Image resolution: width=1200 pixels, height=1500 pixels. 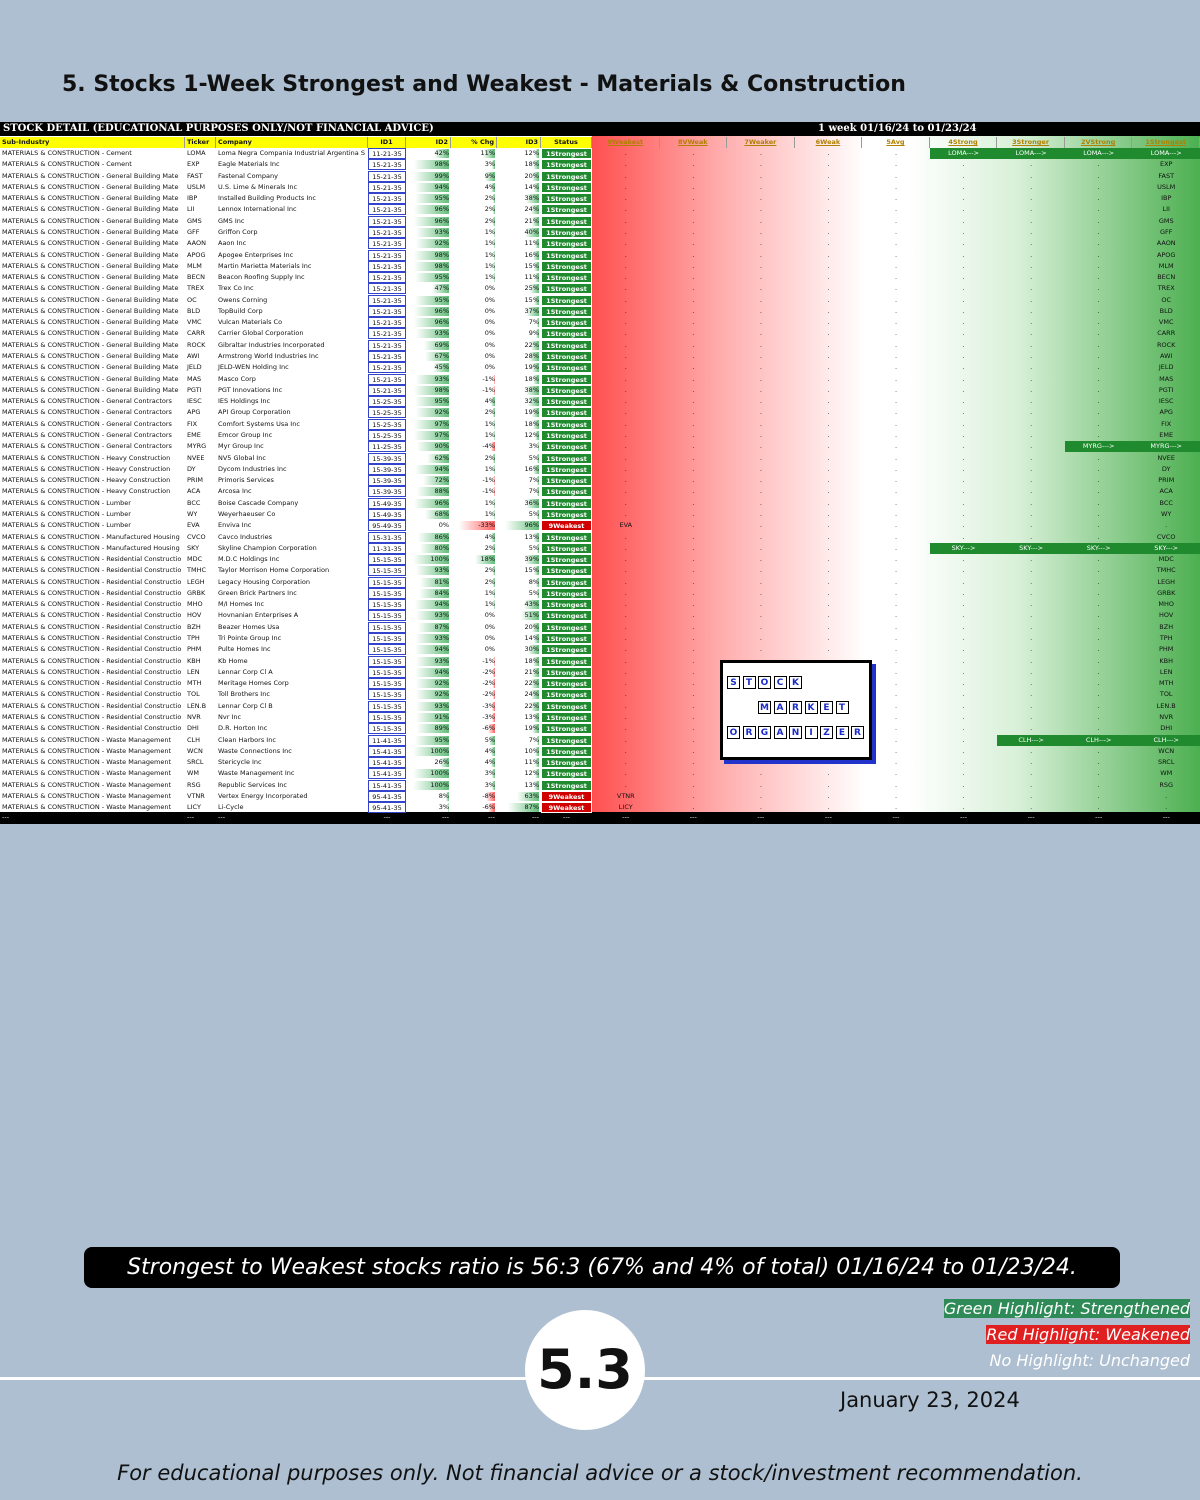 I want to click on company: Clean Harbors Inc, so click(x=292, y=740).